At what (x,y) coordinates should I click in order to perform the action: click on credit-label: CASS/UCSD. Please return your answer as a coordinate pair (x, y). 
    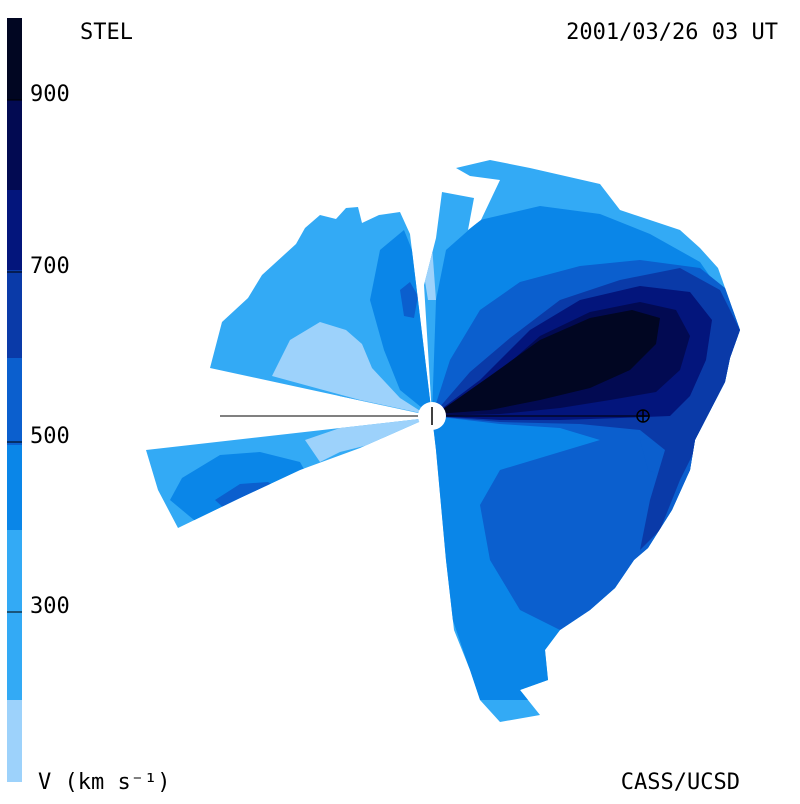
    Looking at the image, I should click on (680, 782).